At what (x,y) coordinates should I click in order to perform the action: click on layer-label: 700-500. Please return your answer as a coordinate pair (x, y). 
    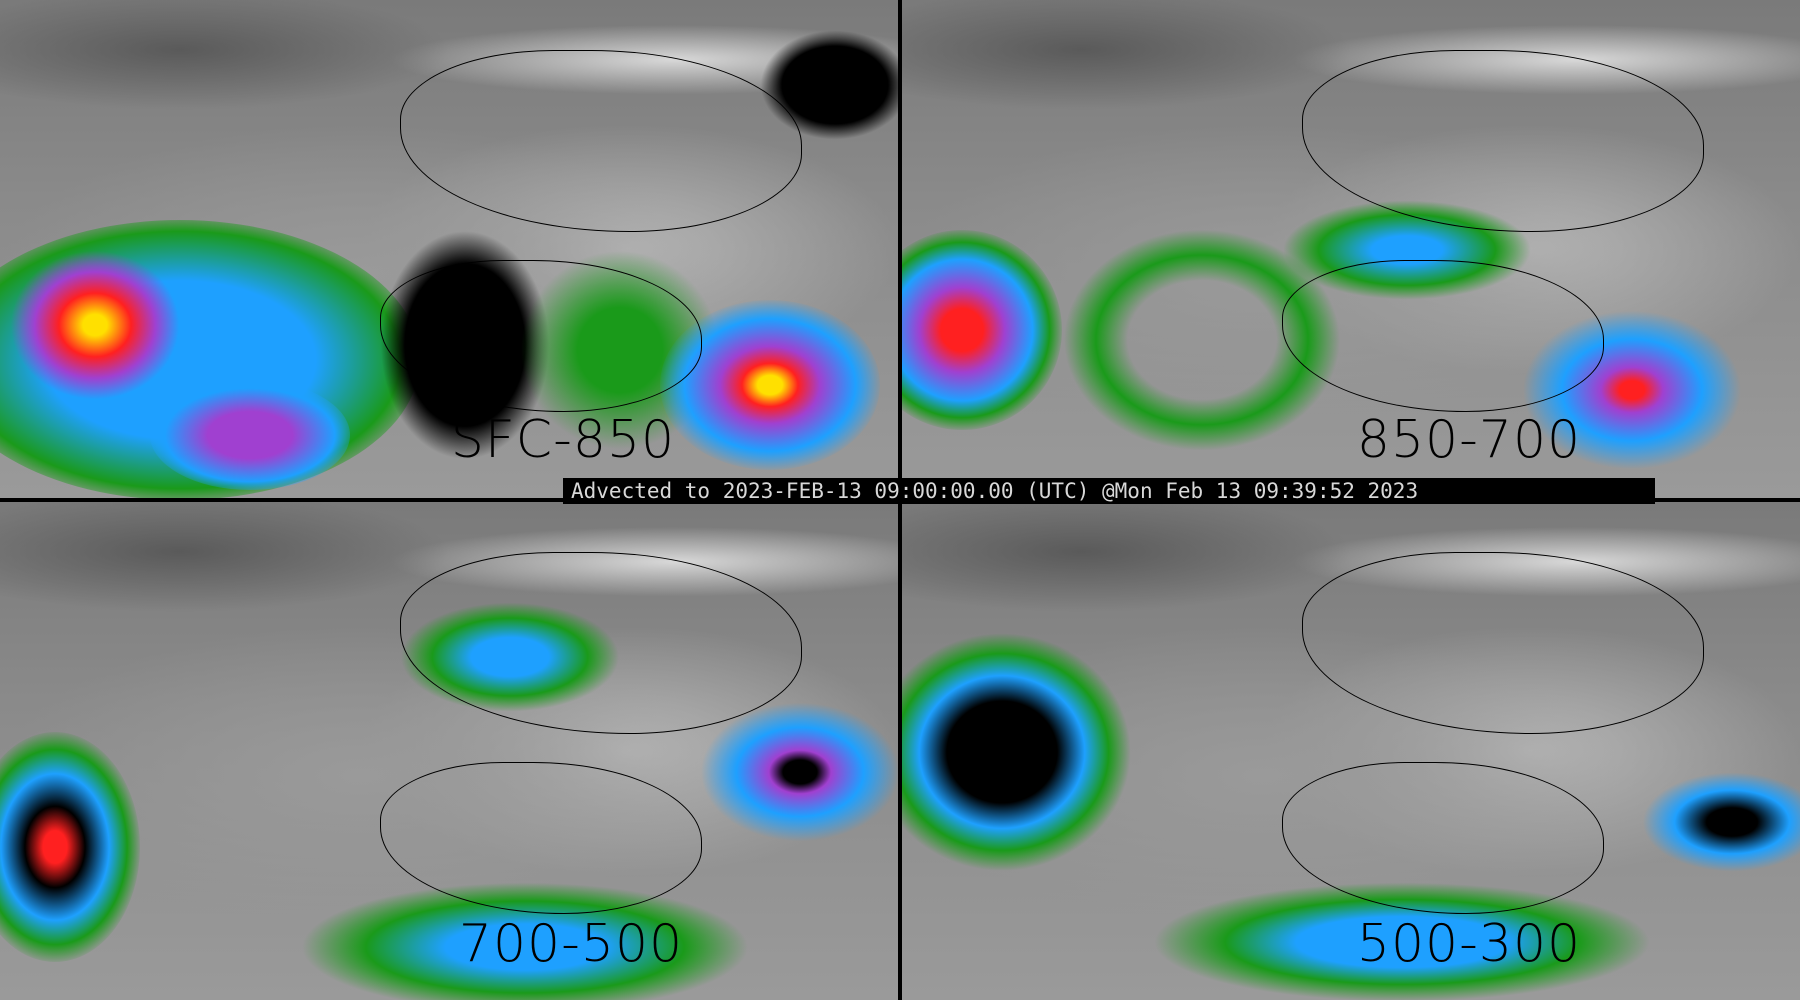
    Looking at the image, I should click on (571, 944).